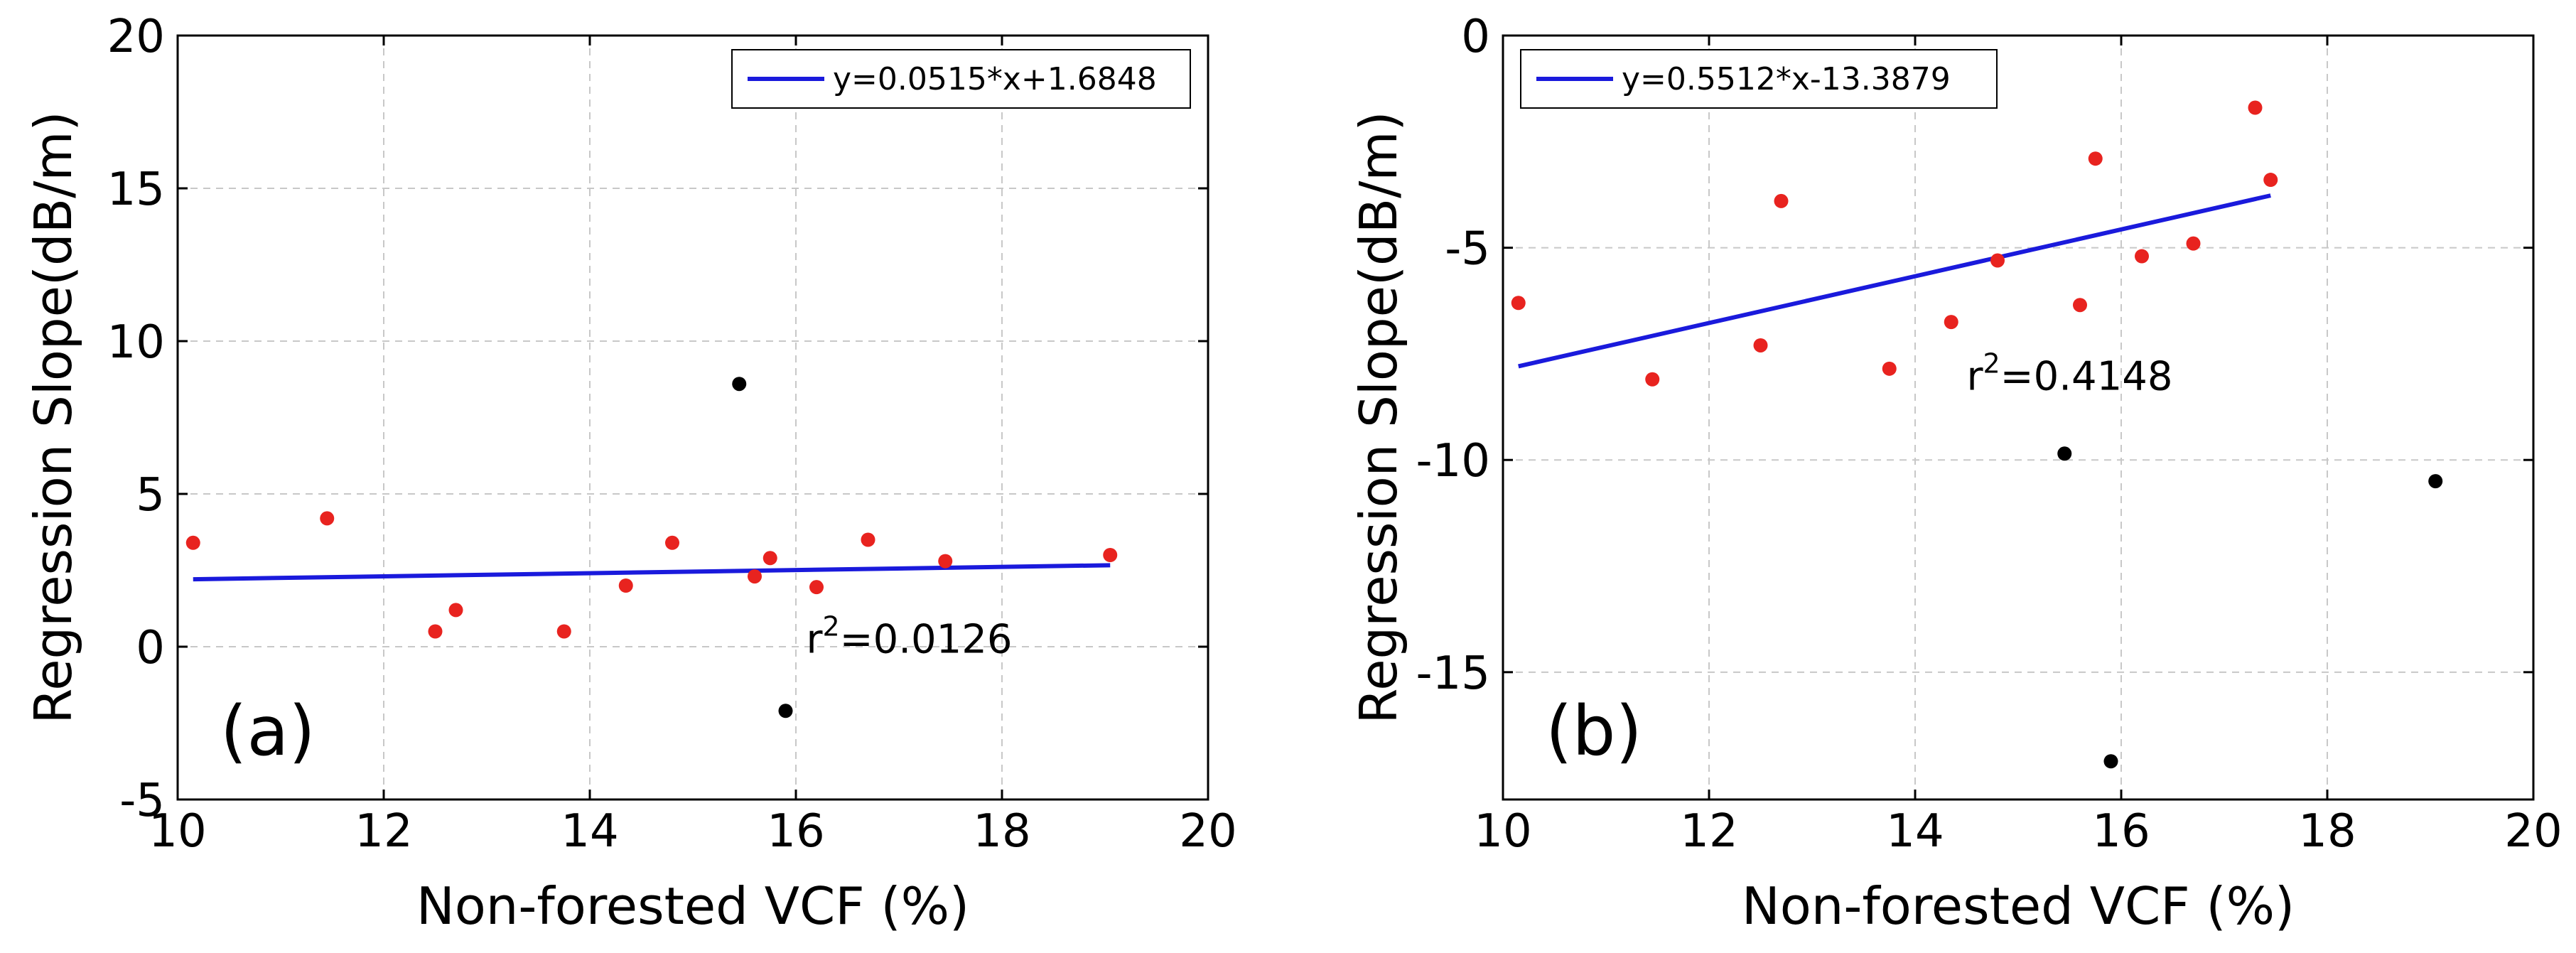 The width and height of the screenshot is (2576, 953). What do you see at coordinates (995, 79) in the screenshot?
I see `legend-label: y=0.0515*x+1.6848` at bounding box center [995, 79].